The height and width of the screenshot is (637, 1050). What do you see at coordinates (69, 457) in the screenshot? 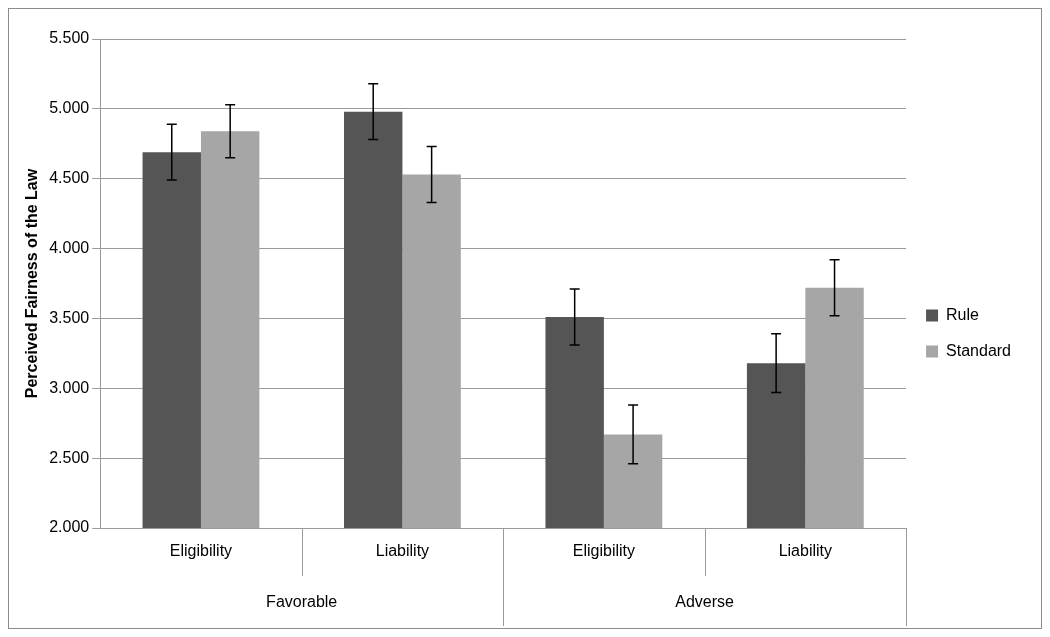
I see `y-tick-label: 2.500` at bounding box center [69, 457].